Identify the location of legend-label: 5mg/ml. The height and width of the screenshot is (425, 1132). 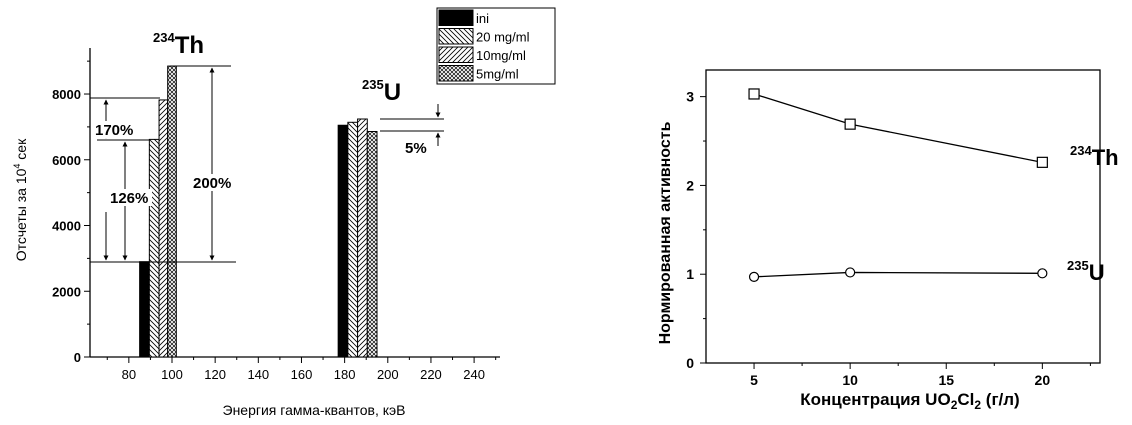
(497, 74).